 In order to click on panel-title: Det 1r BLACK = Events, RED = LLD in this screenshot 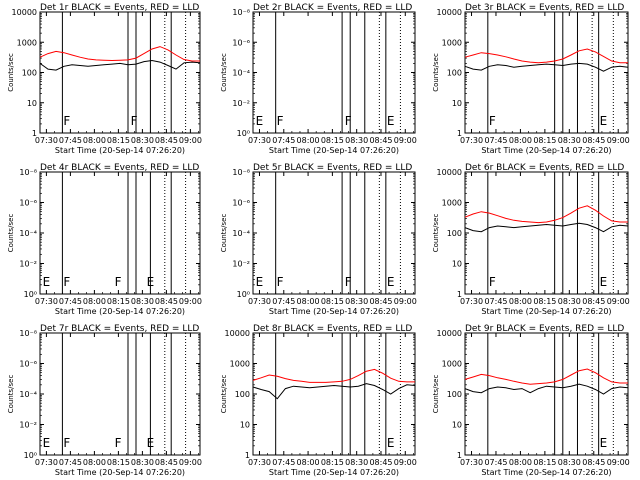, I will do `click(119, 8)`.